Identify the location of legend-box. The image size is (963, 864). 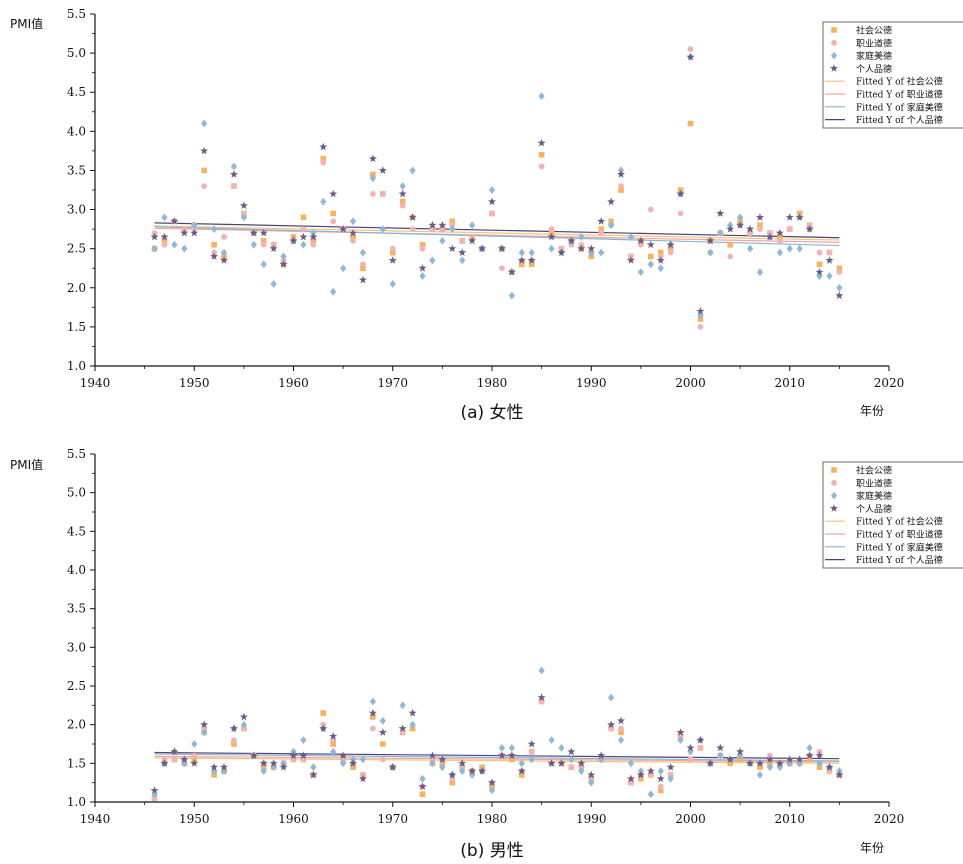
(892, 515).